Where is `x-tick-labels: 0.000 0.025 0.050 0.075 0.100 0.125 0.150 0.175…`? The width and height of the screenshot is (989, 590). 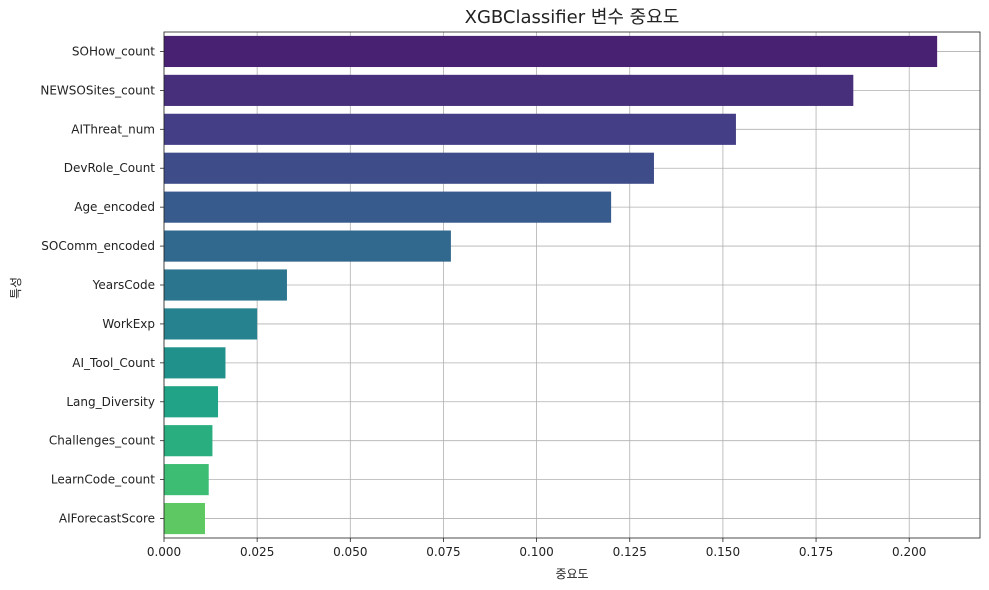 x-tick-labels: 0.000 0.025 0.050 0.075 0.100 0.125 0.150 0.175… is located at coordinates (536, 548).